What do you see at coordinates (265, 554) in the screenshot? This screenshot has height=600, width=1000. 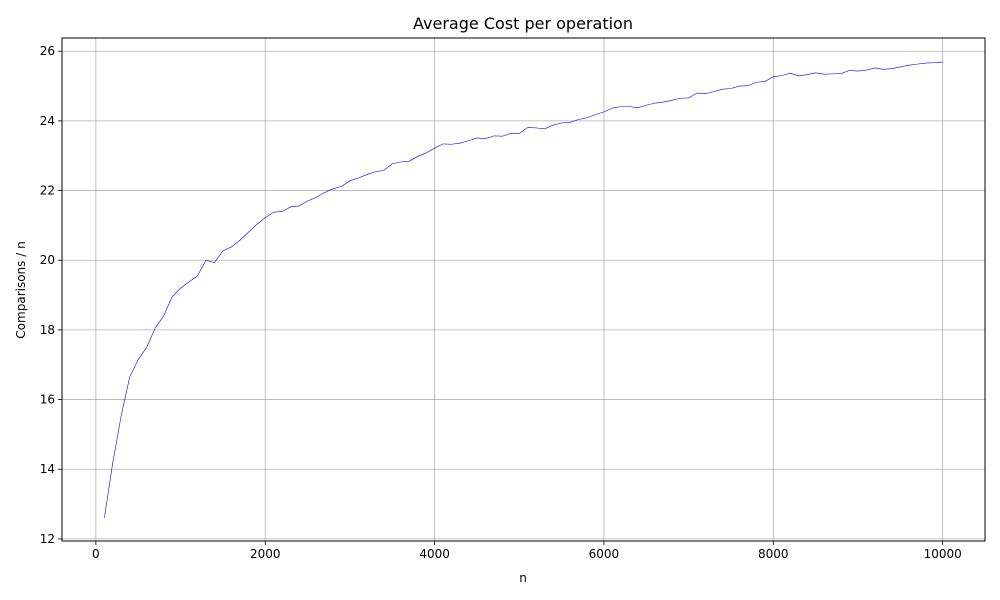 I see `x-tick-label: 2000` at bounding box center [265, 554].